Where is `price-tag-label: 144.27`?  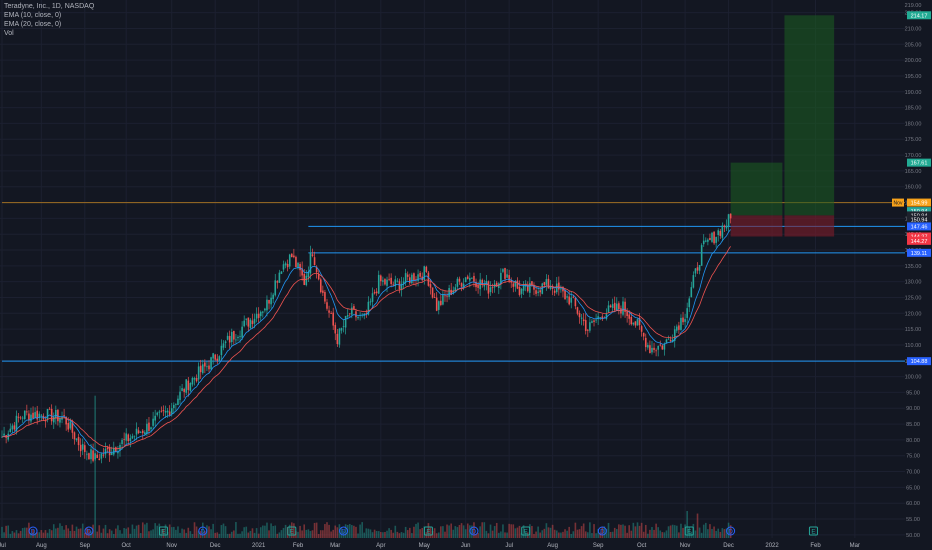
price-tag-label: 144.27 is located at coordinates (919, 242).